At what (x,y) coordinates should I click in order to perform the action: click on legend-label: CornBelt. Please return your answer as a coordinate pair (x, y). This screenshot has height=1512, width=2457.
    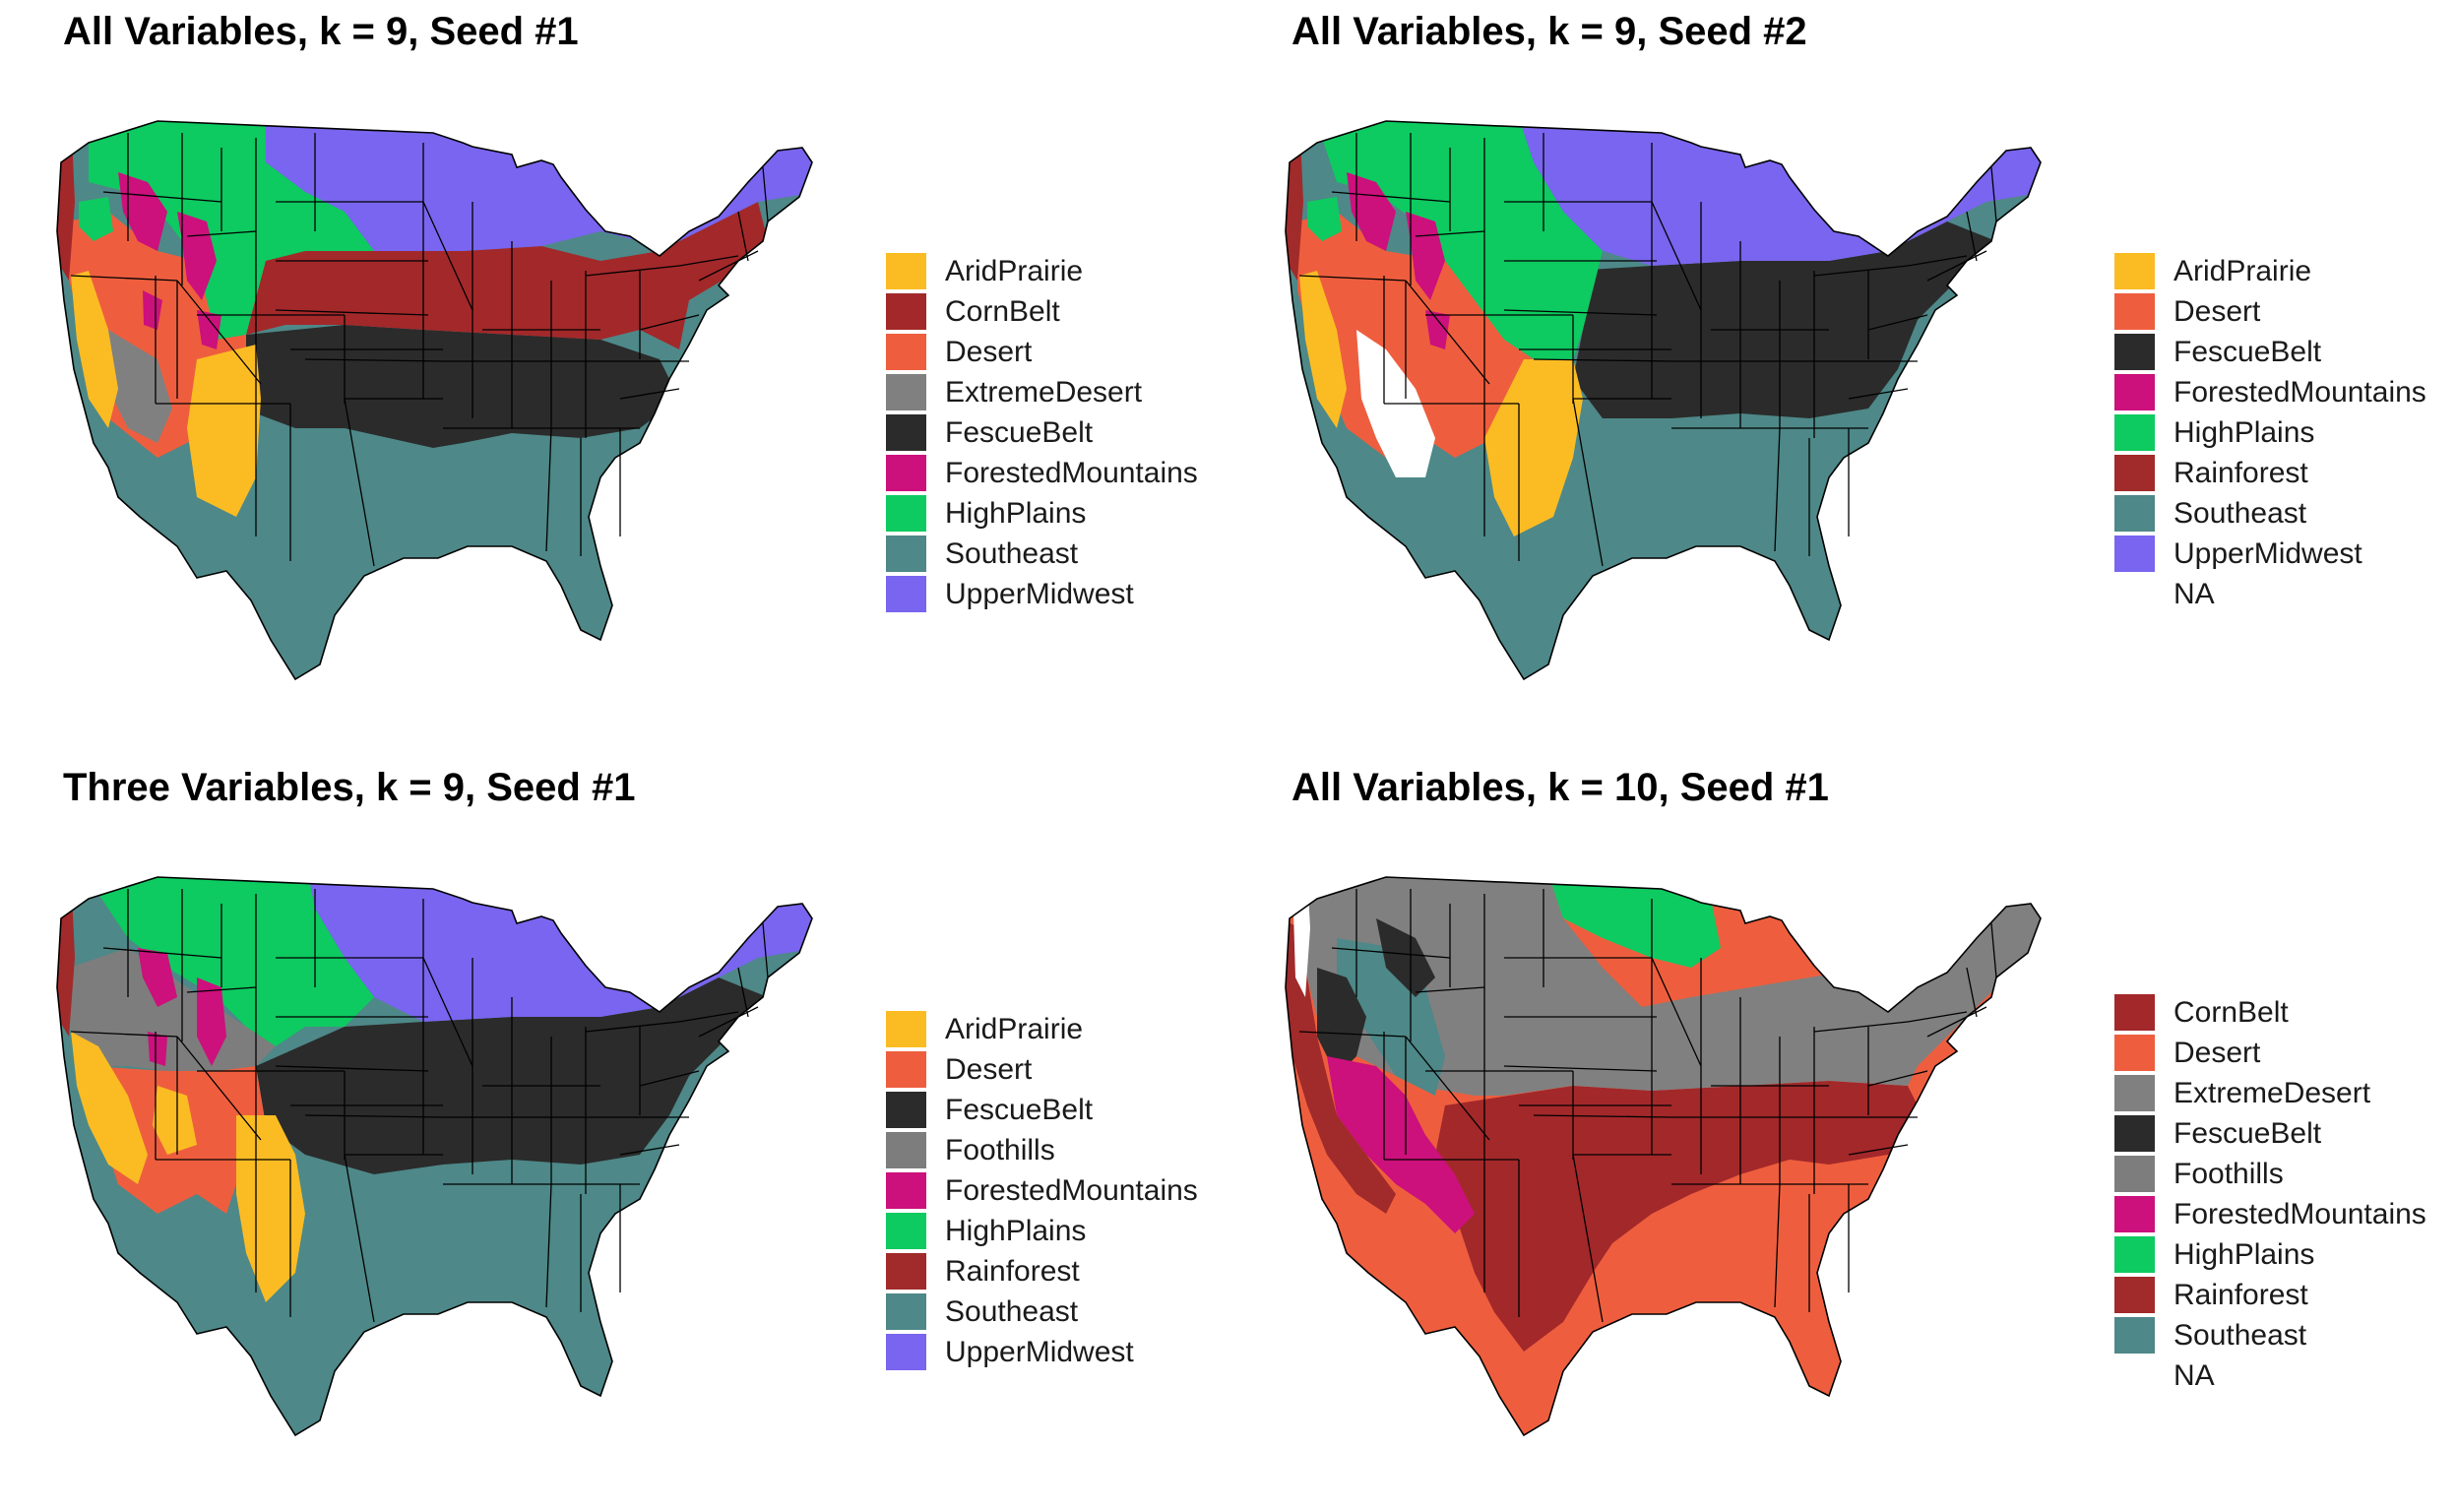
    Looking at the image, I should click on (2231, 1012).